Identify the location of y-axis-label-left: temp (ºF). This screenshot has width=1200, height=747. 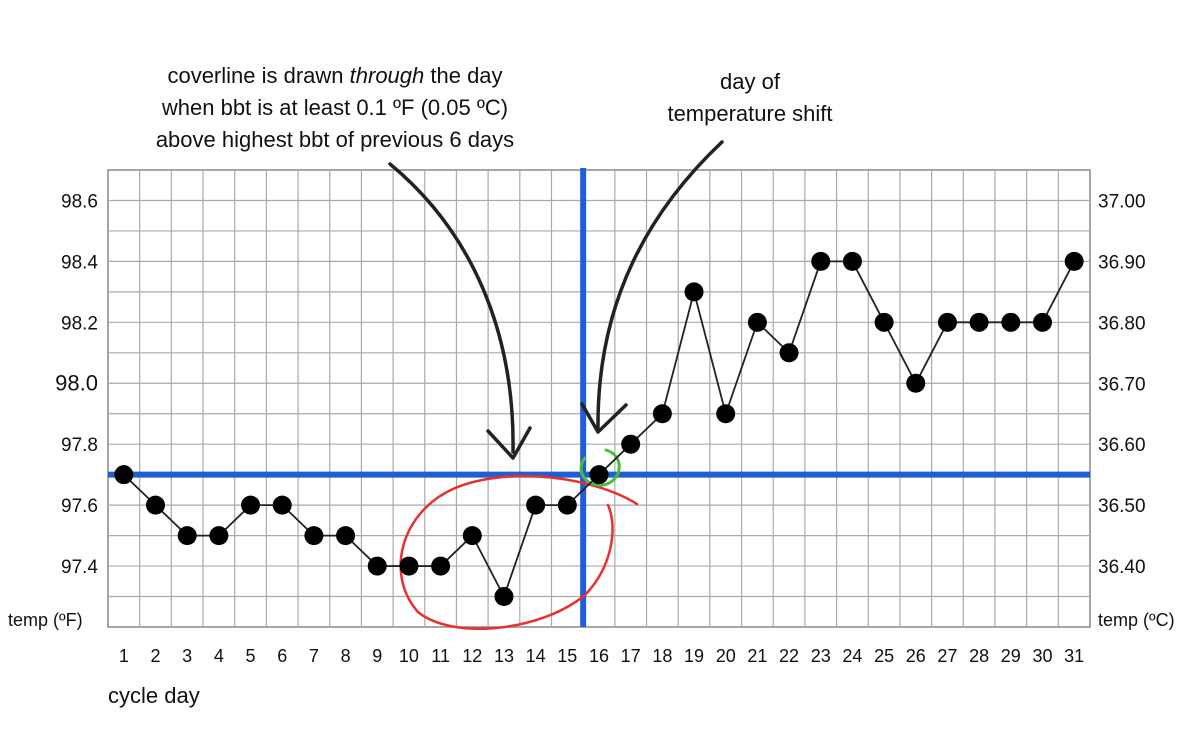
(45, 620).